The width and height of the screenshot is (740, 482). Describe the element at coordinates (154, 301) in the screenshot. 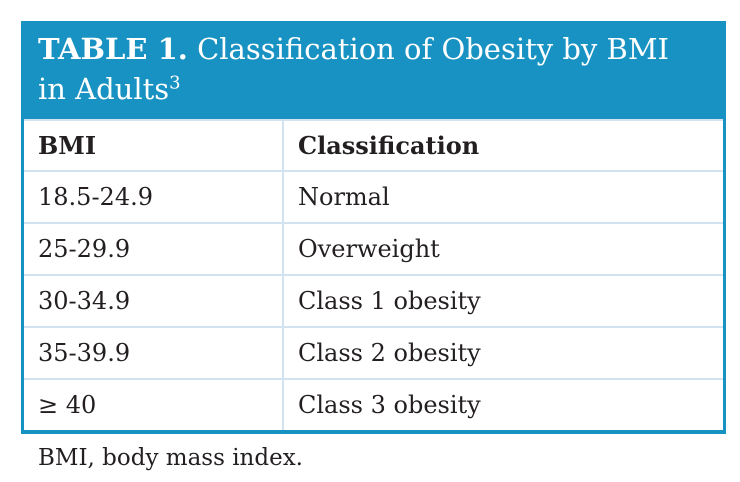

I see `bmi-range-cell: 30-34.9` at that location.